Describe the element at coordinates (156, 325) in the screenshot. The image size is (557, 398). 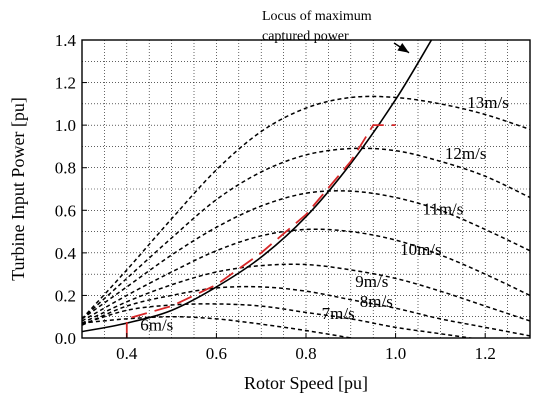
I see `series-label: 6m/s` at that location.